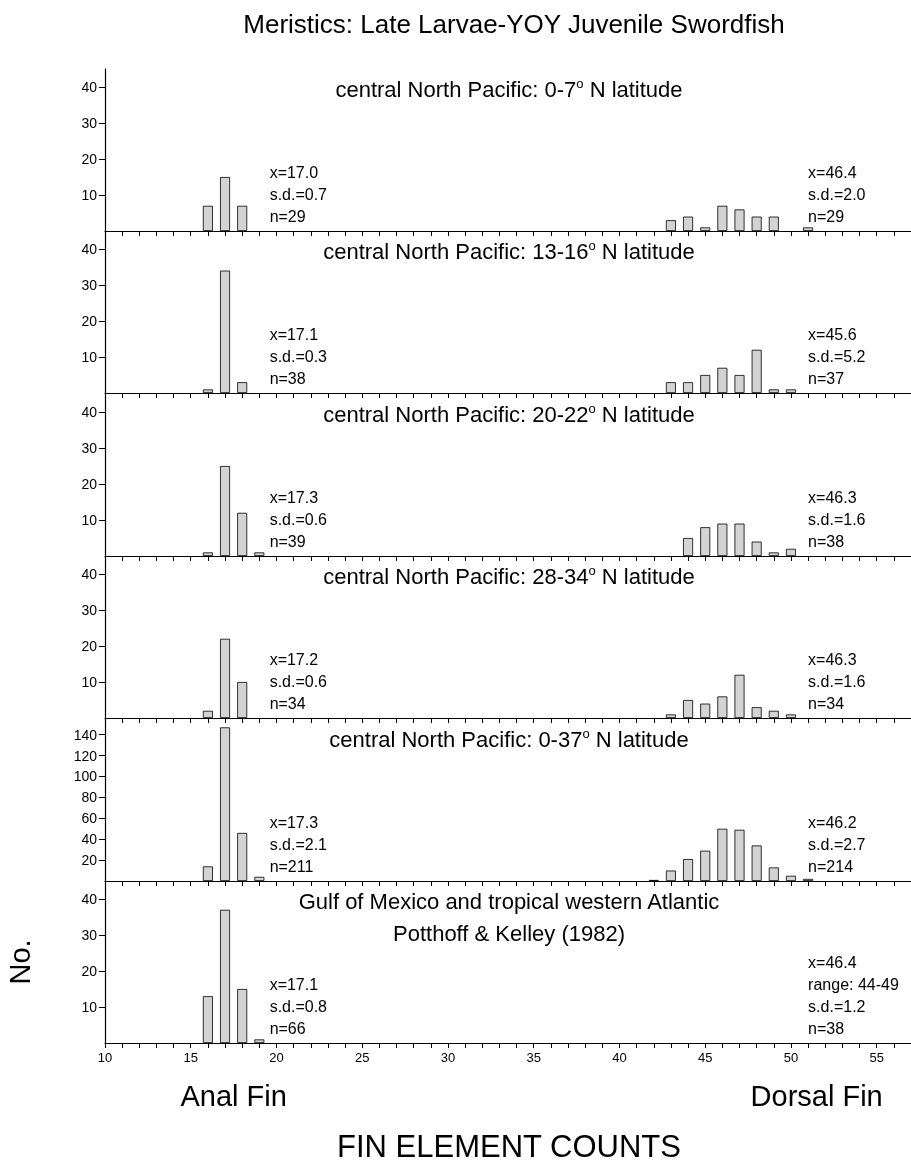 Image resolution: width=911 pixels, height=1175 pixels. Describe the element at coordinates (705, 1057) in the screenshot. I see `x-tick-label: 45` at that location.